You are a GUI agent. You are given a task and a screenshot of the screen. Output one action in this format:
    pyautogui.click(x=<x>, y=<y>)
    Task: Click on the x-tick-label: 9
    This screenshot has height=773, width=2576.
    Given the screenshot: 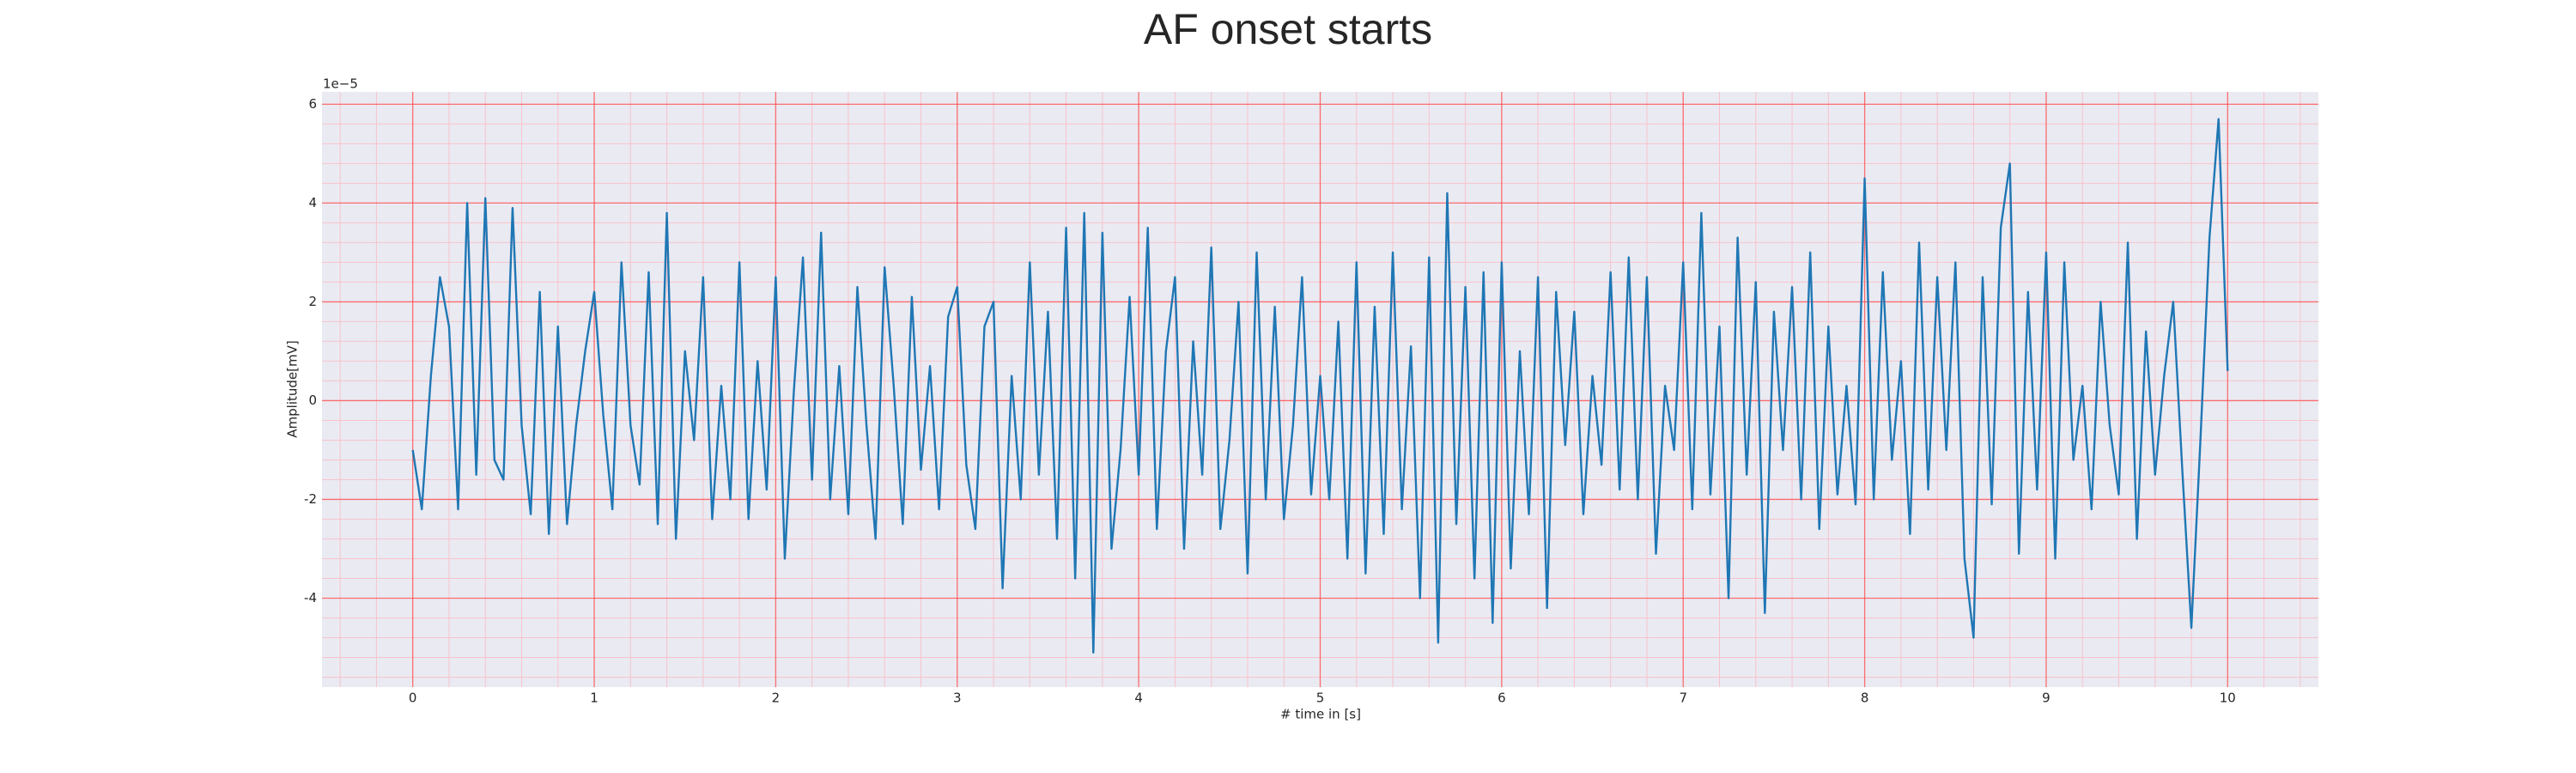 What is the action you would take?
    pyautogui.click(x=2046, y=698)
    